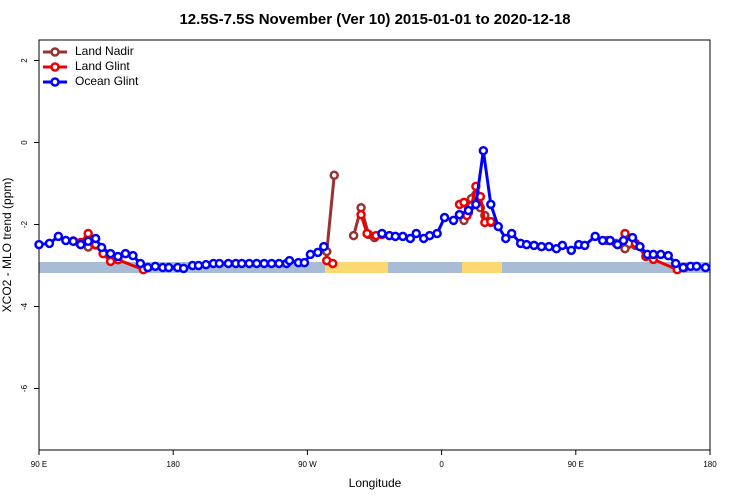 This screenshot has height=500, width=750. Describe the element at coordinates (174, 464) in the screenshot. I see `x-tick-label: 180` at that location.